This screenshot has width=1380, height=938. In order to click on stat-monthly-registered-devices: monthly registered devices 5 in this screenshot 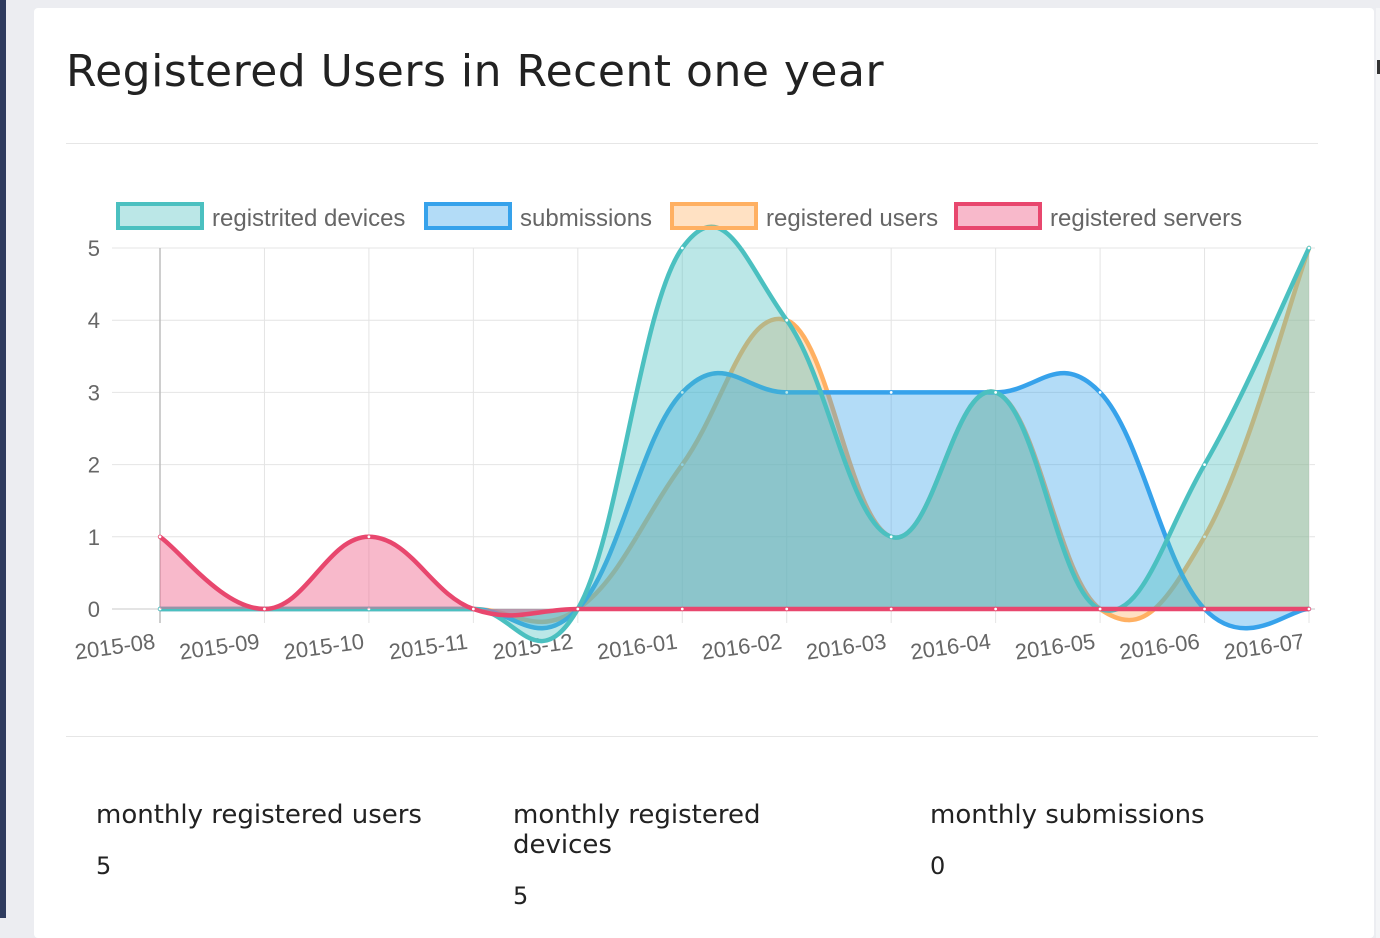, I will do `click(663, 855)`.